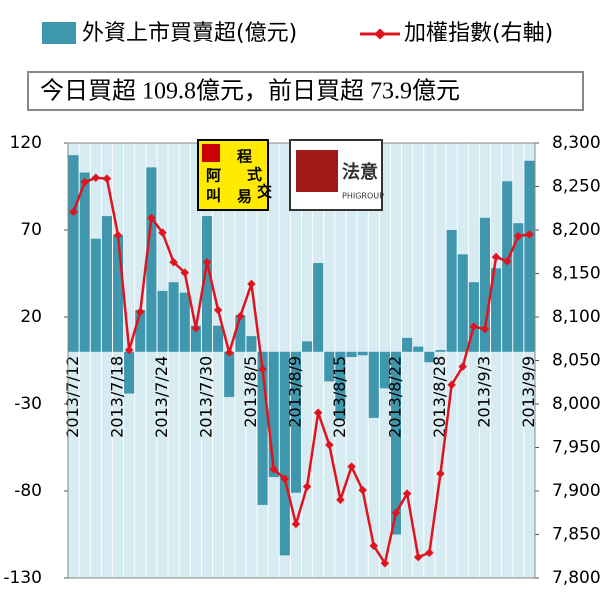 The image size is (609, 605). Describe the element at coordinates (483, 392) in the screenshot. I see `x-tick-label: 2013/9/3` at that location.